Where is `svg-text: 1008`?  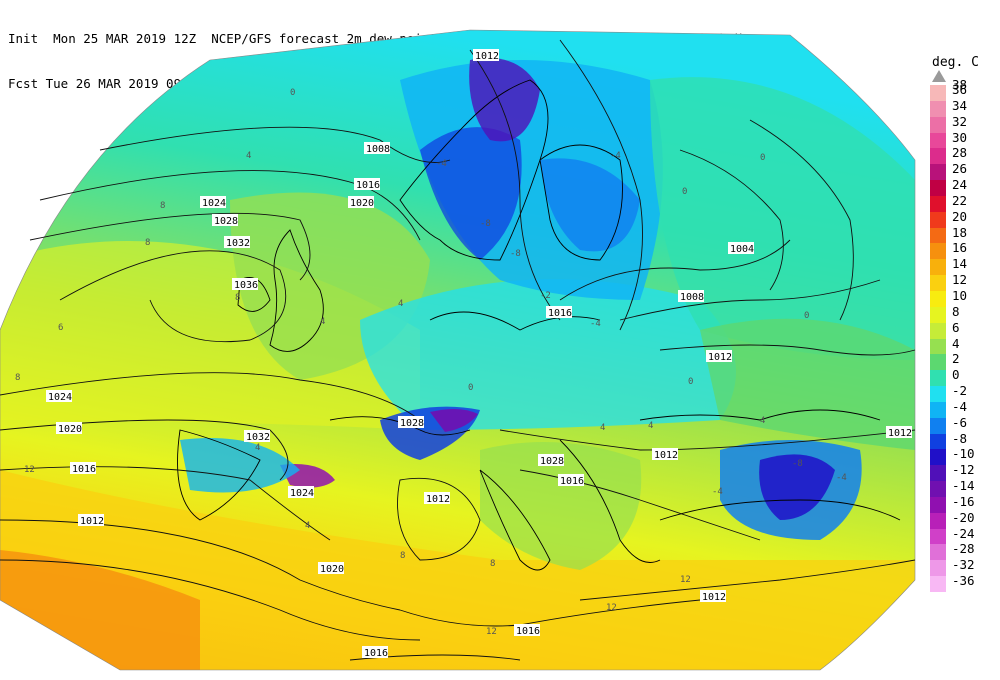 svg-text: 1008 is located at coordinates (692, 297).